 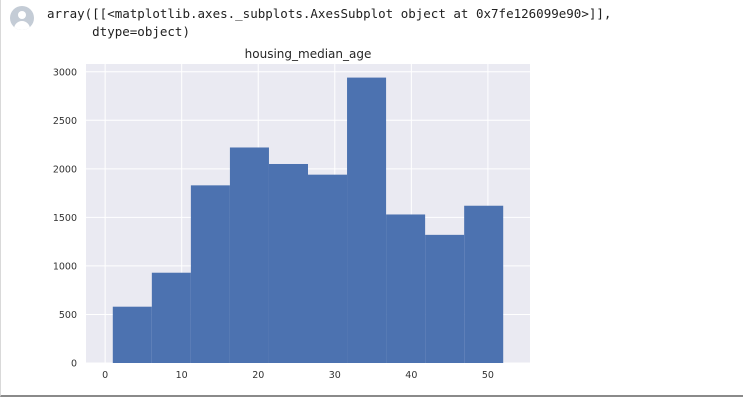 I want to click on y-tick-label: 2500, so click(x=65, y=121).